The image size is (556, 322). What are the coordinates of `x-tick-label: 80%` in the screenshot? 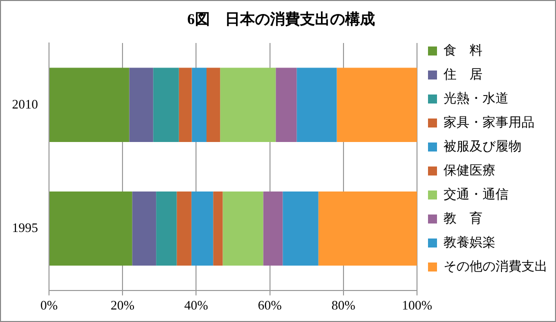 It's located at (343, 305).